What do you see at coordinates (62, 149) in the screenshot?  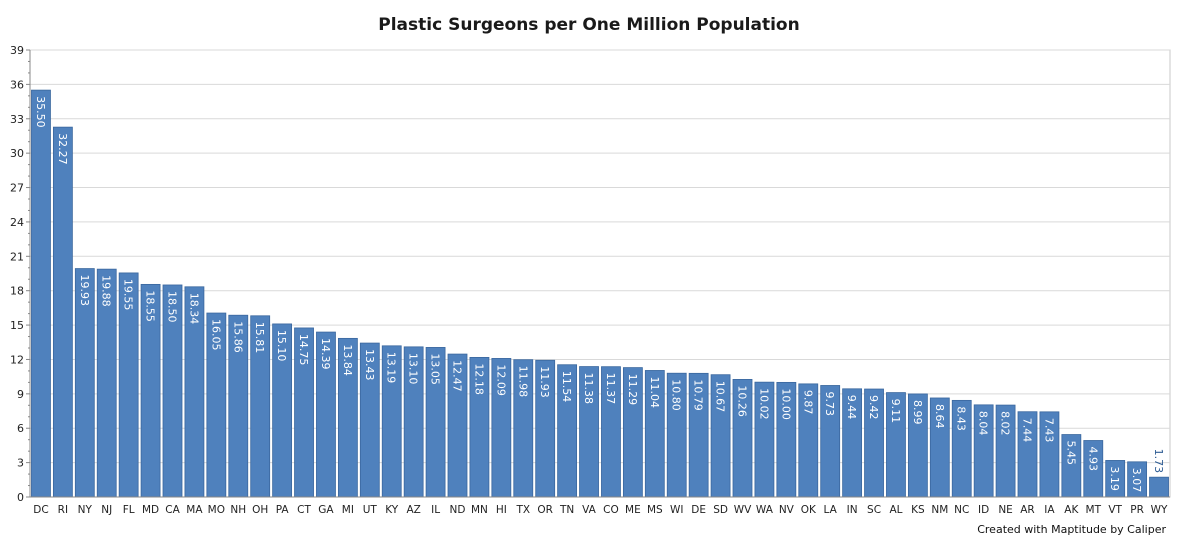 I see `data-label: 32.27` at bounding box center [62, 149].